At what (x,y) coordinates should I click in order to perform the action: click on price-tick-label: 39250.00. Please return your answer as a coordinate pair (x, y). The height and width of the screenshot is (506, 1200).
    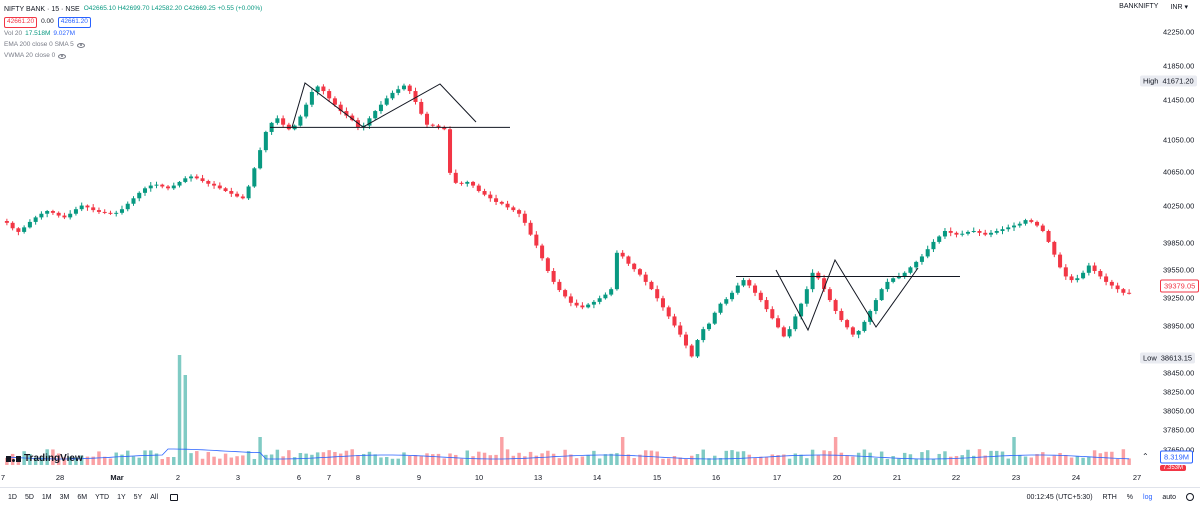
    Looking at the image, I should click on (1179, 298).